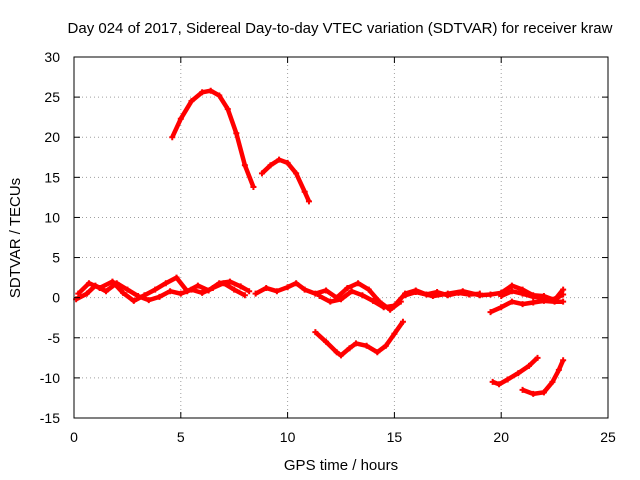  I want to click on y-tick-label: 10, so click(52, 217).